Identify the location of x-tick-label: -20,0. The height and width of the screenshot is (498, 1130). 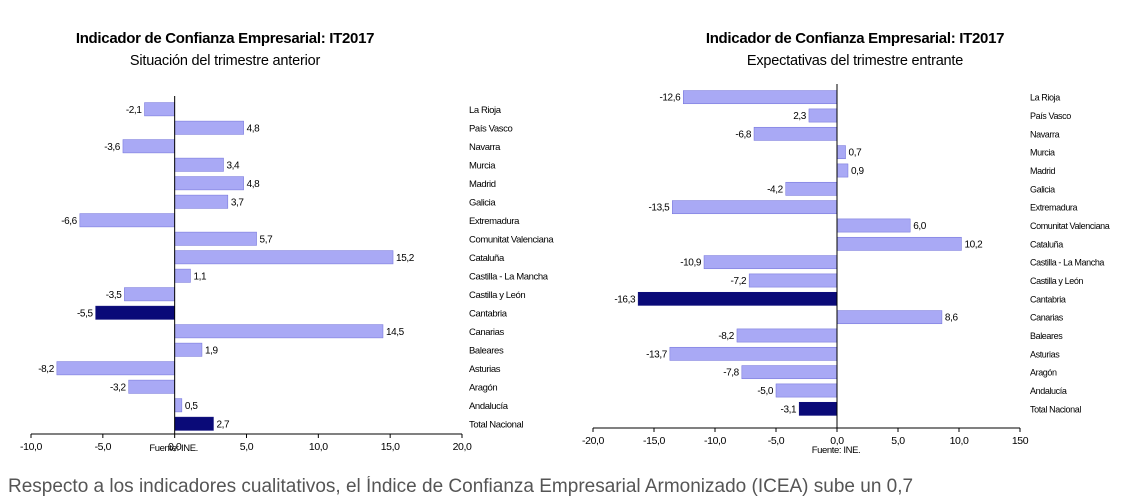
(593, 441).